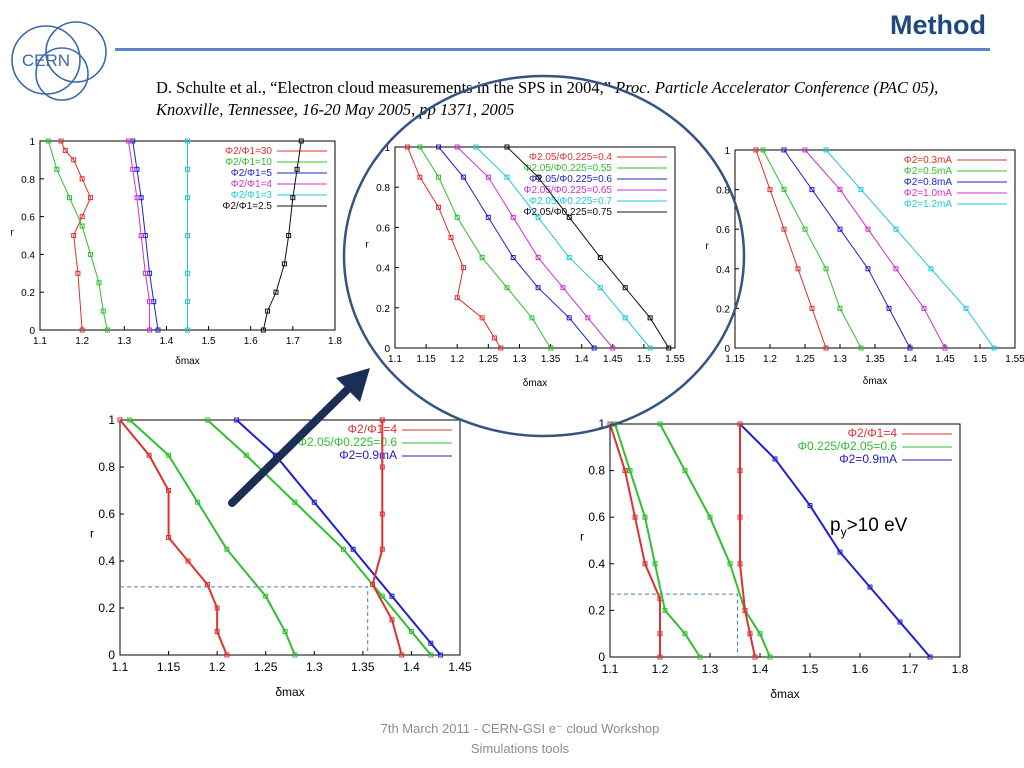 This screenshot has width=1024, height=768. What do you see at coordinates (335, 341) in the screenshot?
I see `x-tick-label: 1.8` at bounding box center [335, 341].